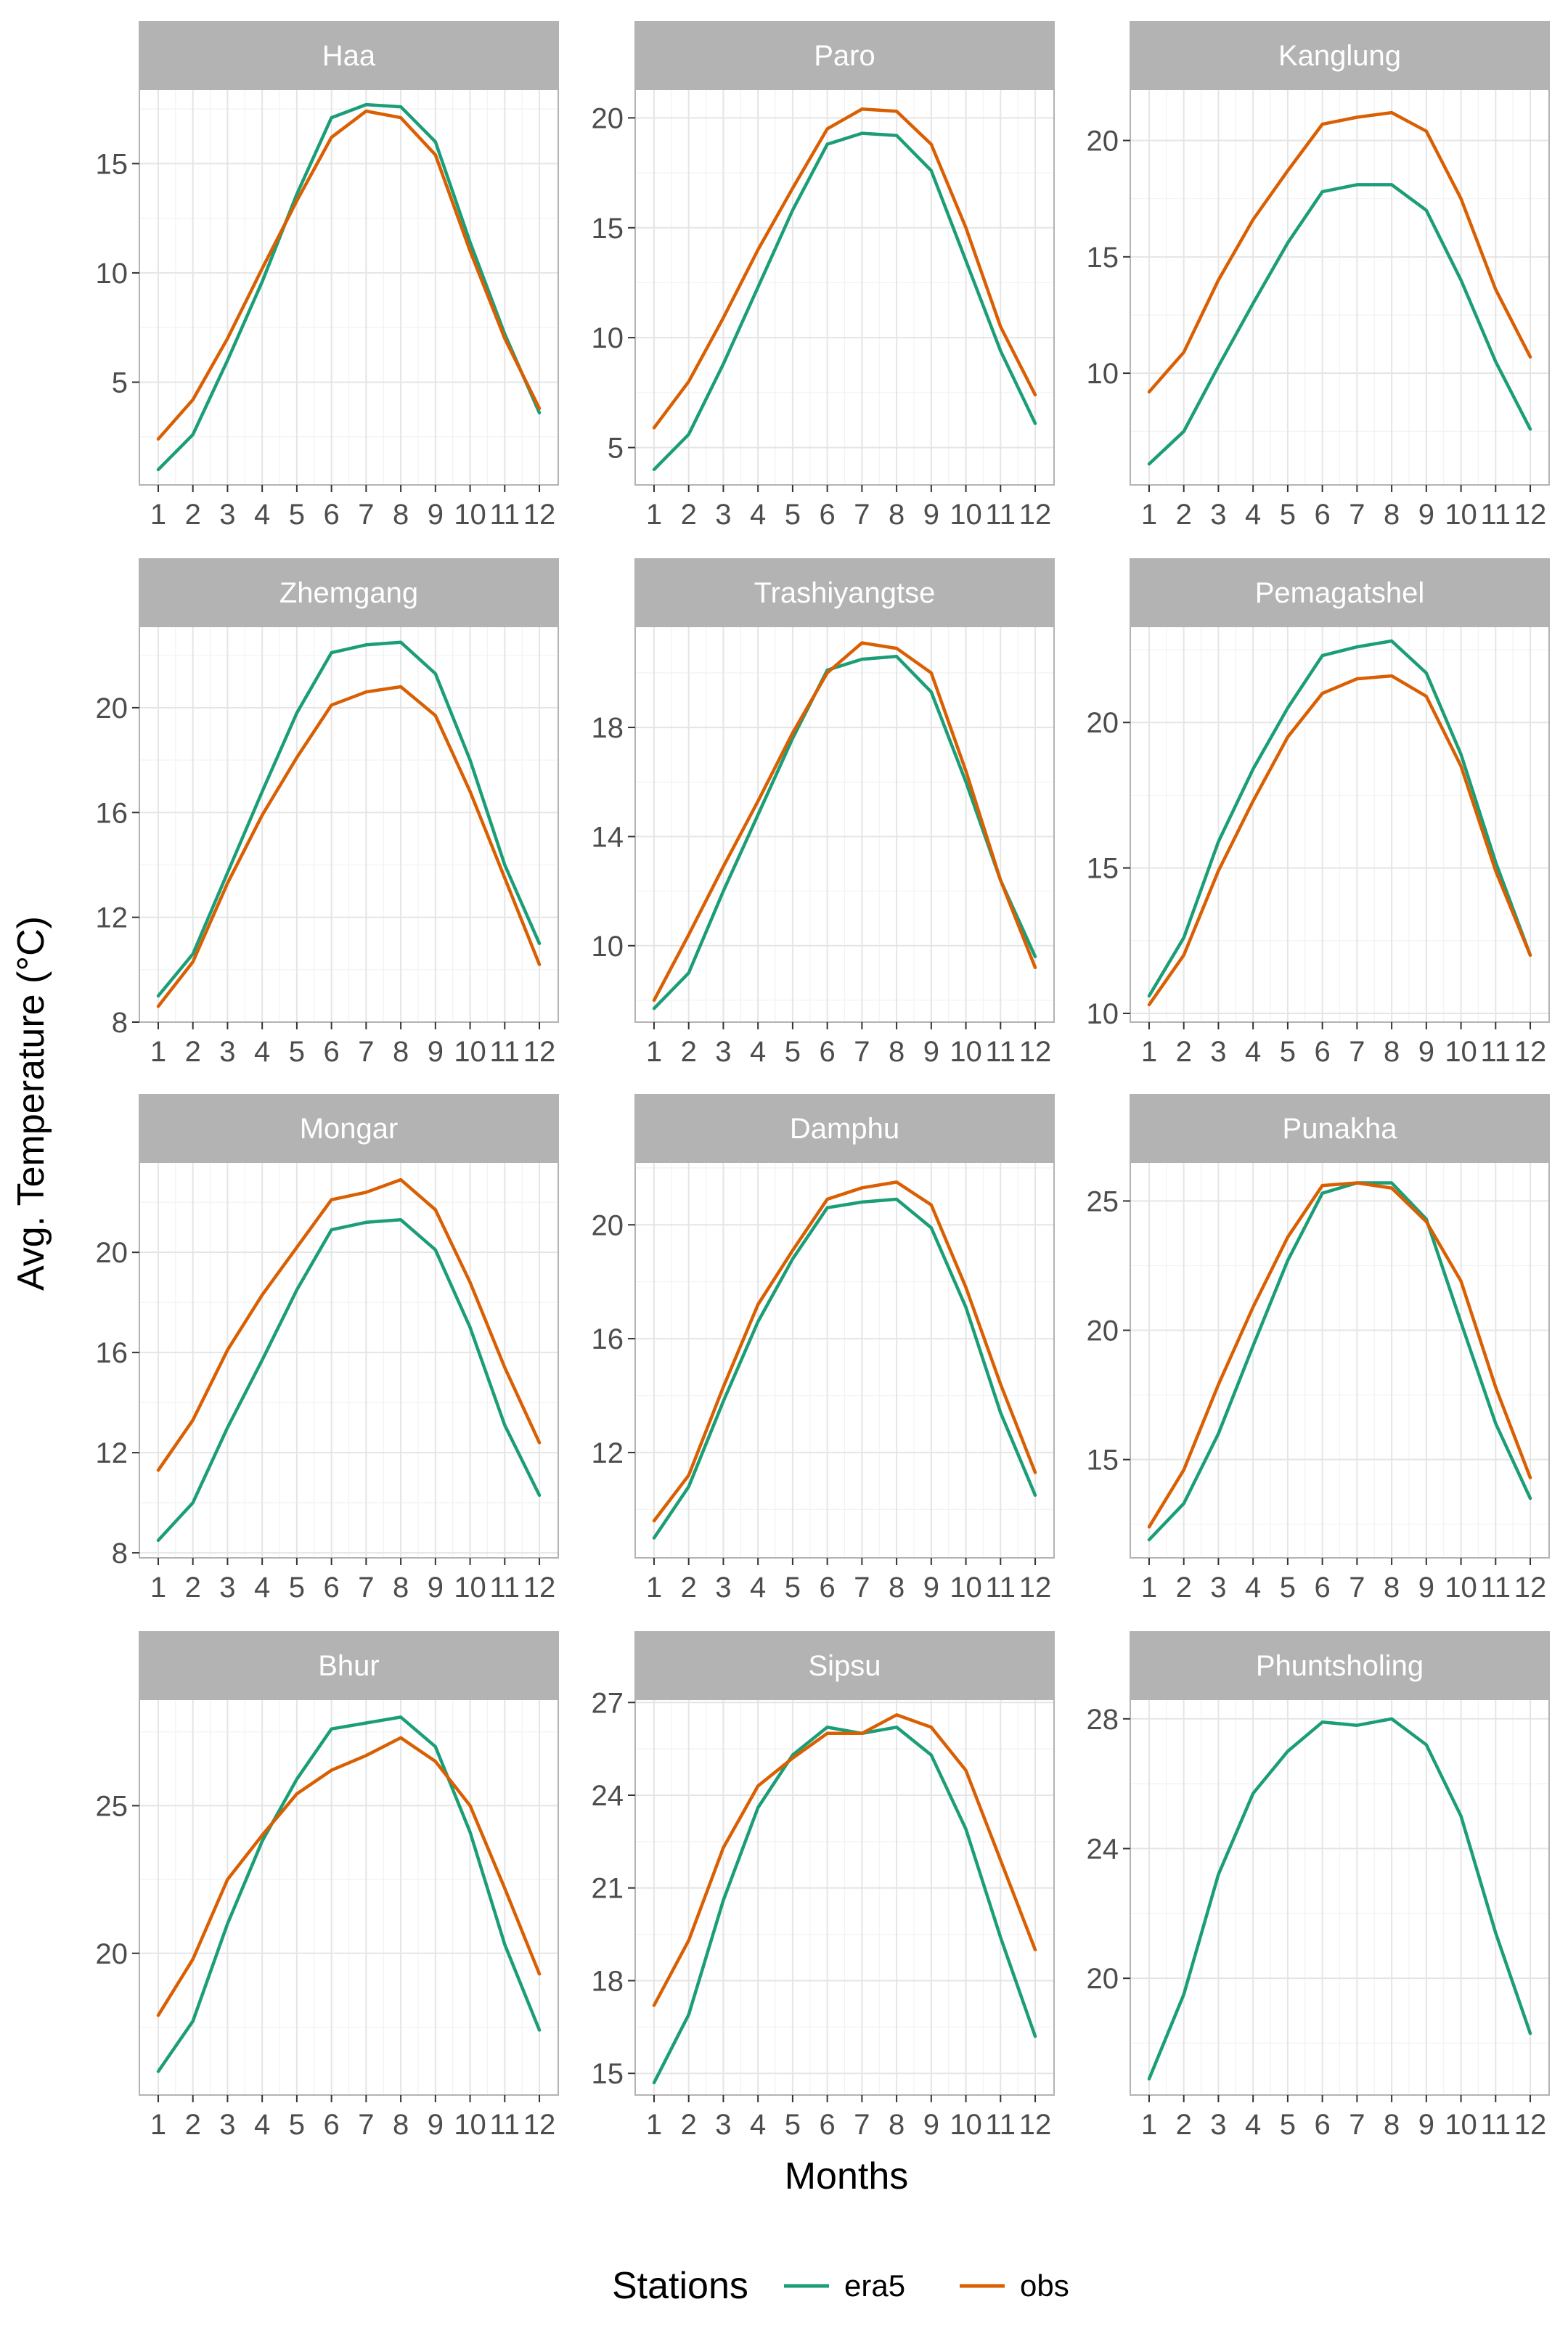 The image size is (1568, 2352). Describe the element at coordinates (350, 1129) in the screenshot. I see `strip-title: Mongar` at that location.